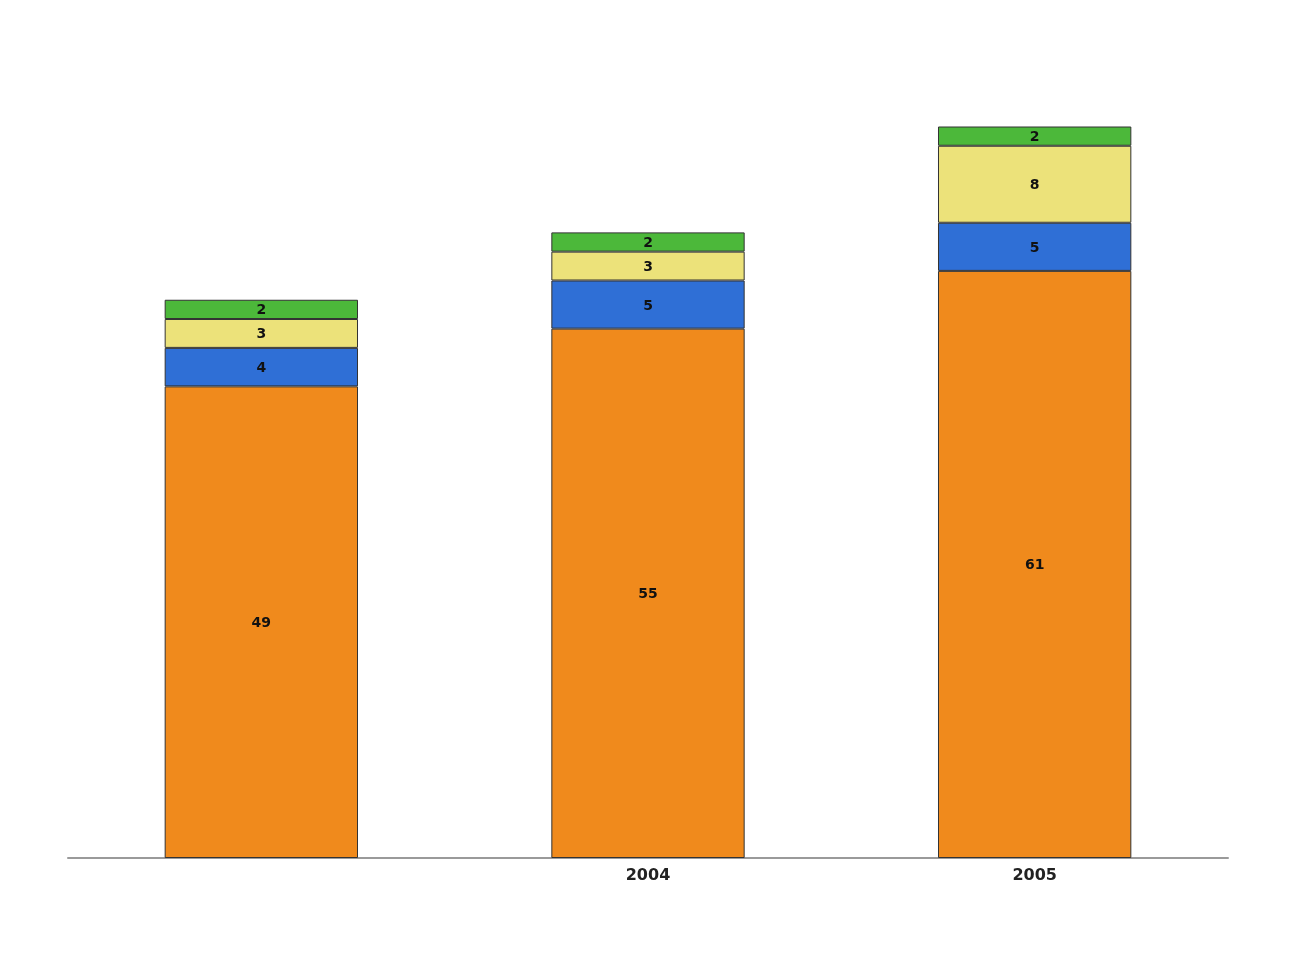 The width and height of the screenshot is (1300, 956). What do you see at coordinates (1034, 564) in the screenshot?
I see `data-label: 61` at bounding box center [1034, 564].